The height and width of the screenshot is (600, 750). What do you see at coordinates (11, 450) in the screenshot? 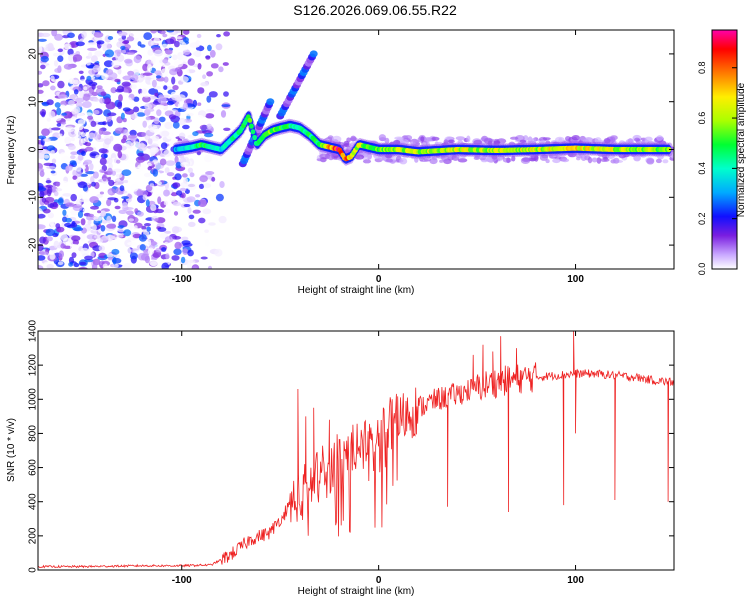
I see `snr-y-label: SNR (10 * v/v)` at bounding box center [11, 450].